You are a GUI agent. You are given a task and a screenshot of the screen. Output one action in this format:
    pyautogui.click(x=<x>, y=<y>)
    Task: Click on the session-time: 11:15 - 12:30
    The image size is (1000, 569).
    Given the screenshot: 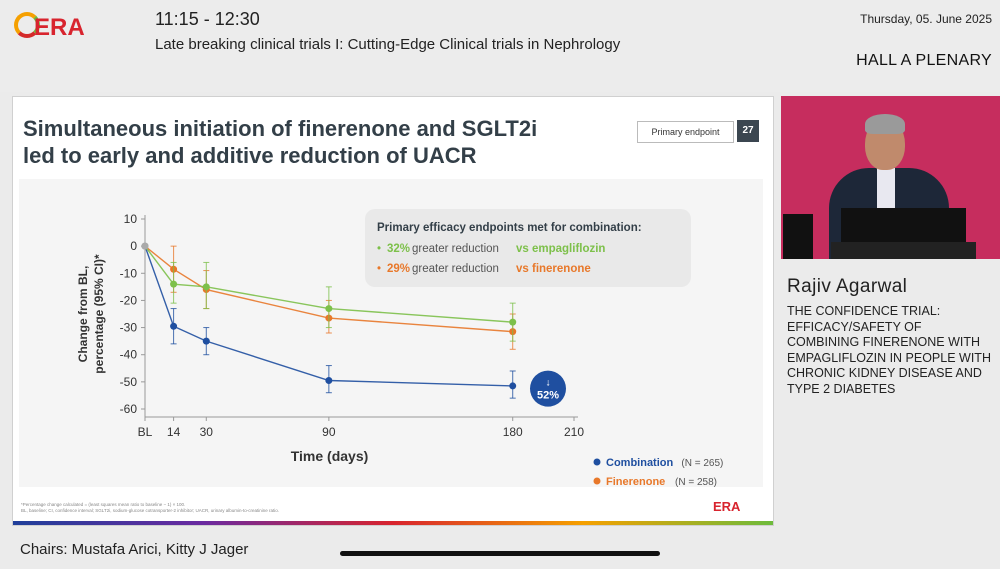 What is the action you would take?
    pyautogui.click(x=207, y=19)
    